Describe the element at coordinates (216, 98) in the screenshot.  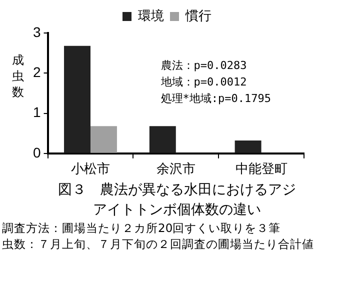
I see `annotation: 処理*地域:p=0.1795` at that location.